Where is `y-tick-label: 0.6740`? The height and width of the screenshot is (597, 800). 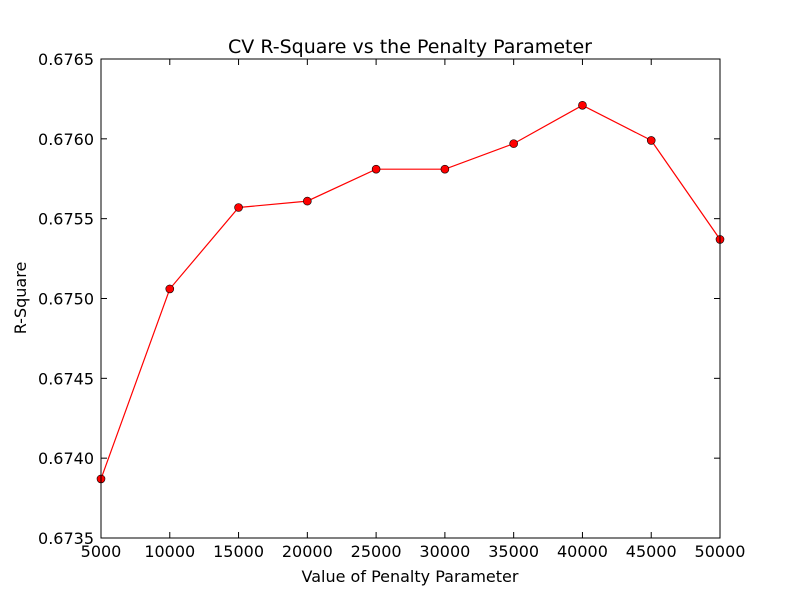
y-tick-label: 0.6740 is located at coordinates (66, 458).